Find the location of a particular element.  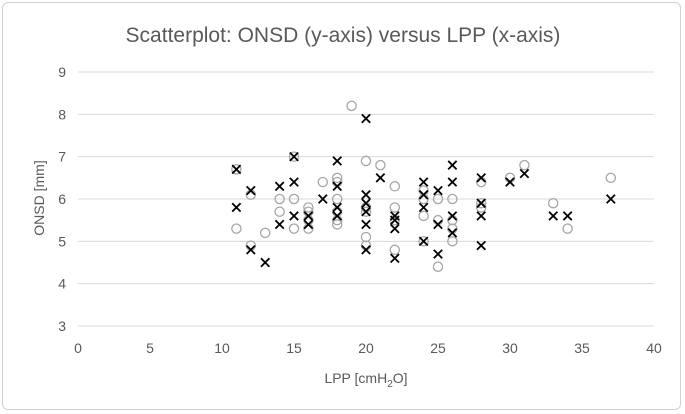

x-tick-label: 5 is located at coordinates (150, 348).